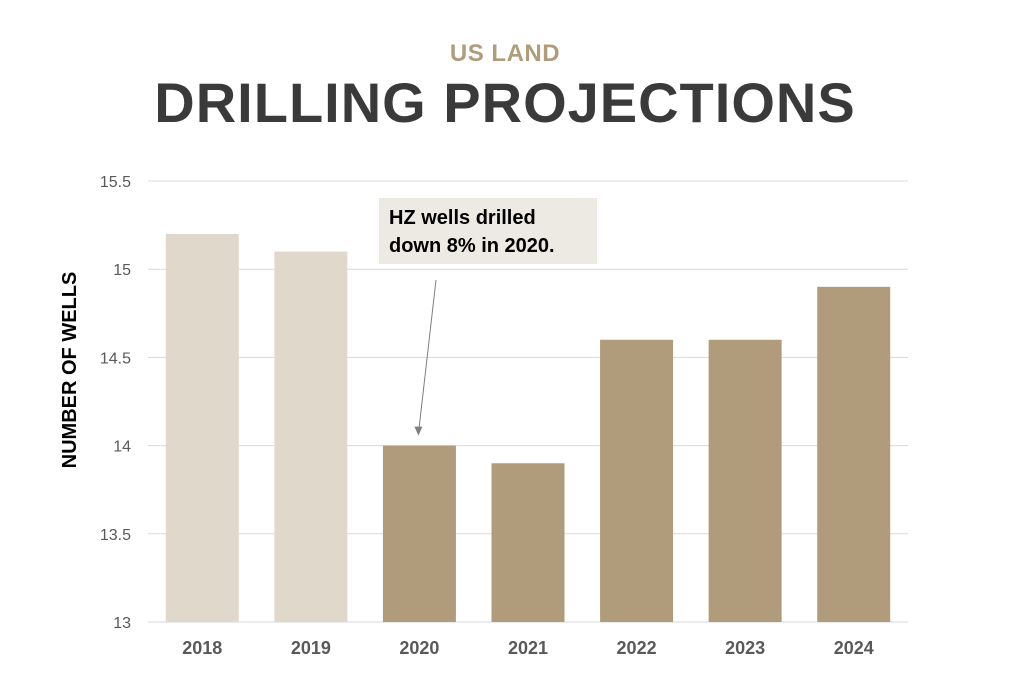  I want to click on annotation-line-2: down 8% in 2020., so click(472, 246).